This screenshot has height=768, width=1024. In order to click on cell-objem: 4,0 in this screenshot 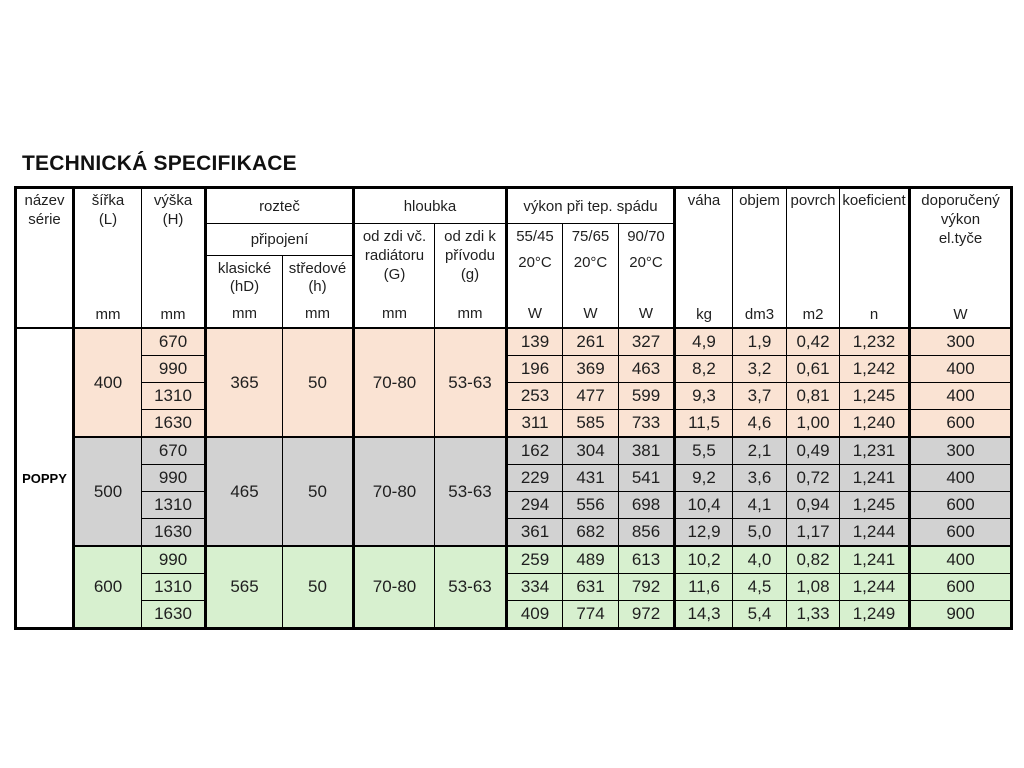, I will do `click(759, 559)`.